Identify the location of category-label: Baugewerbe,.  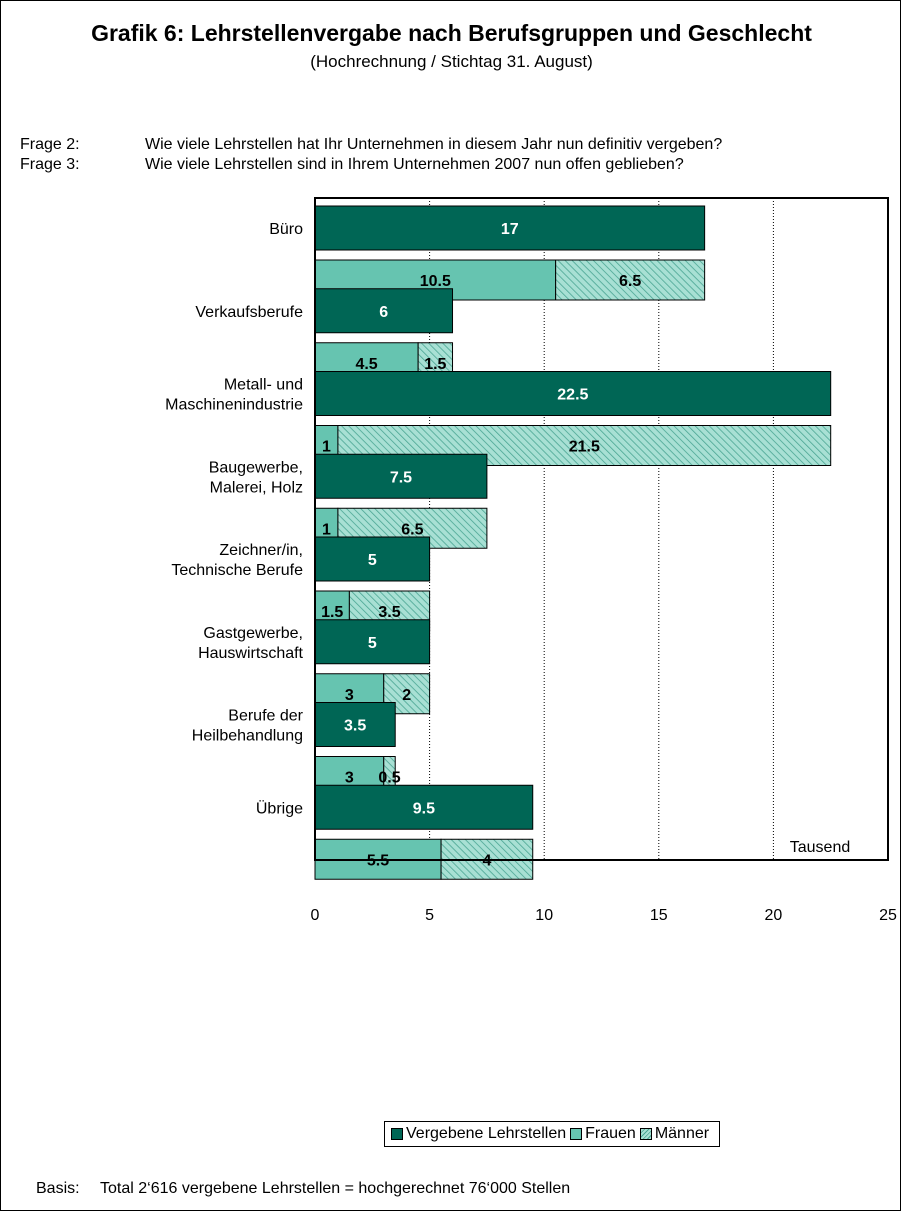
(256, 467).